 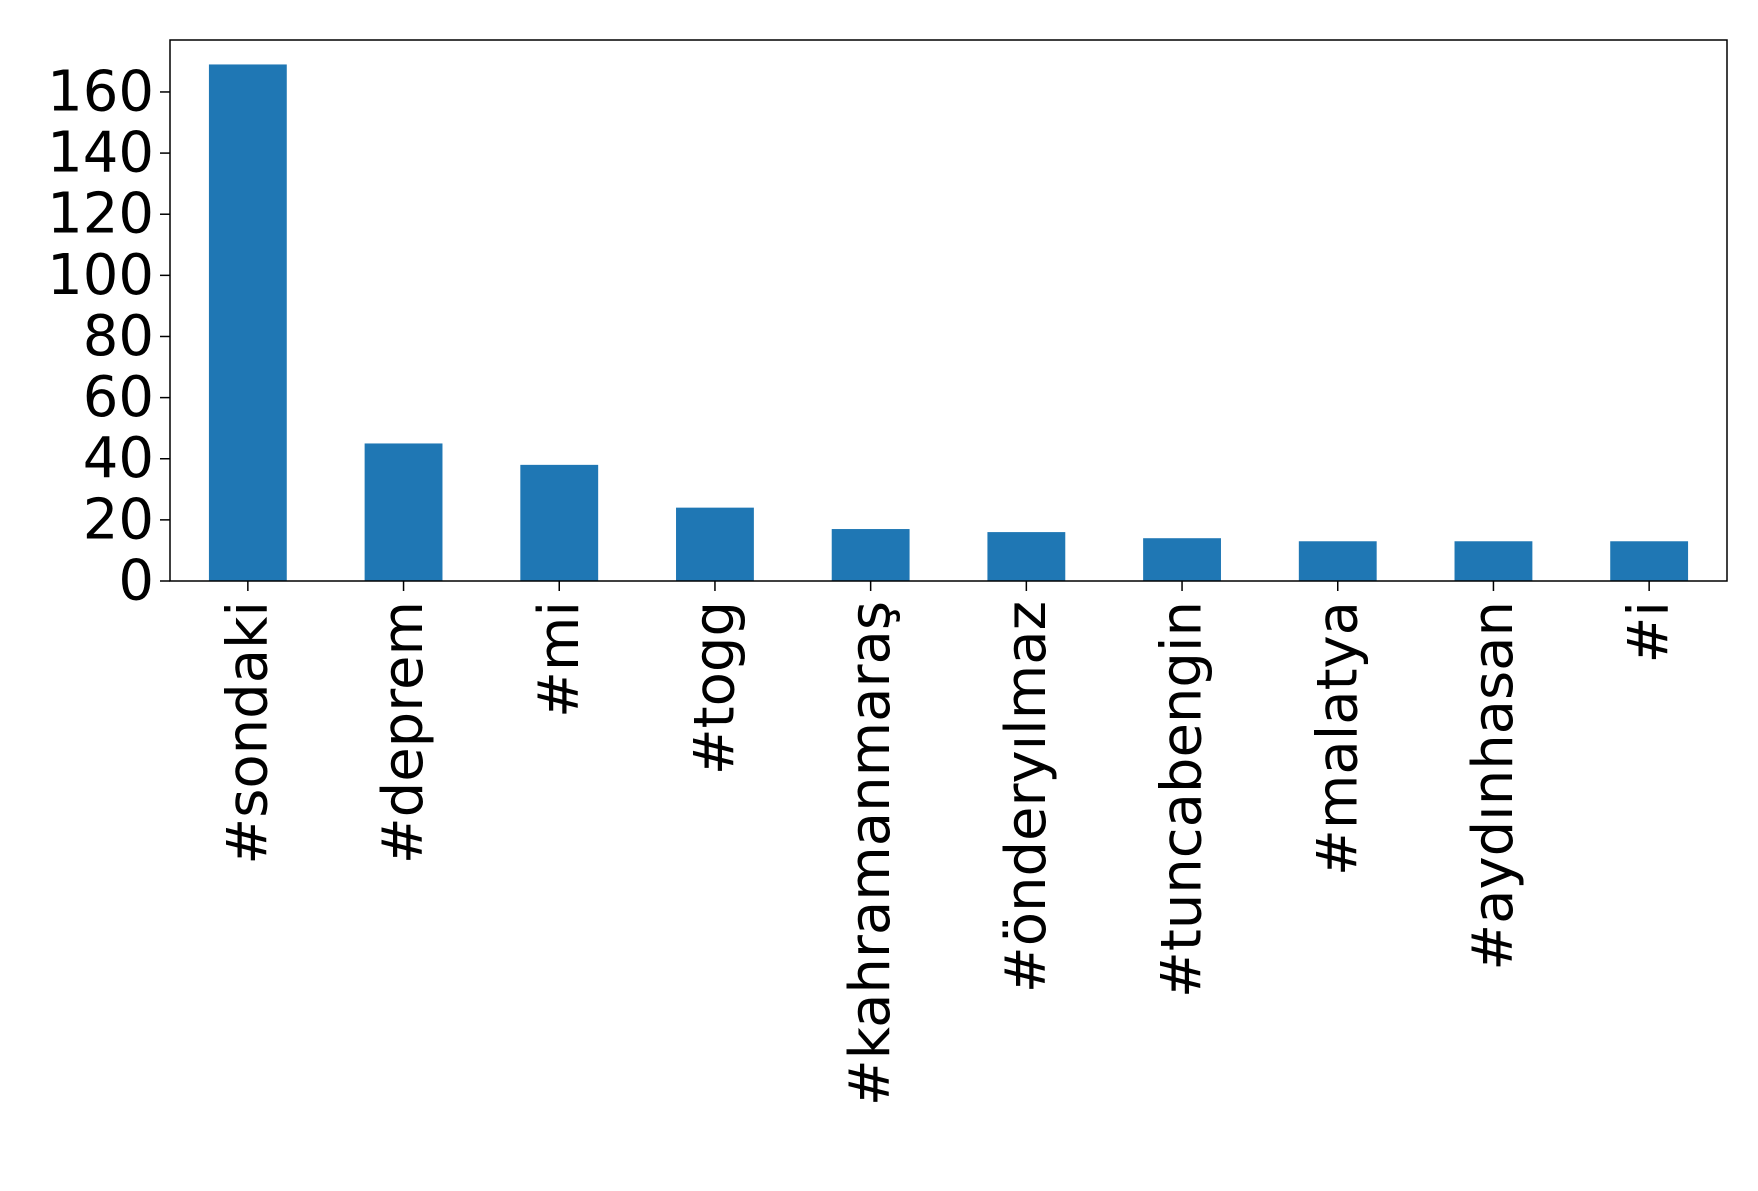 I want to click on y-tick-label-7: 140, so click(x=100, y=153).